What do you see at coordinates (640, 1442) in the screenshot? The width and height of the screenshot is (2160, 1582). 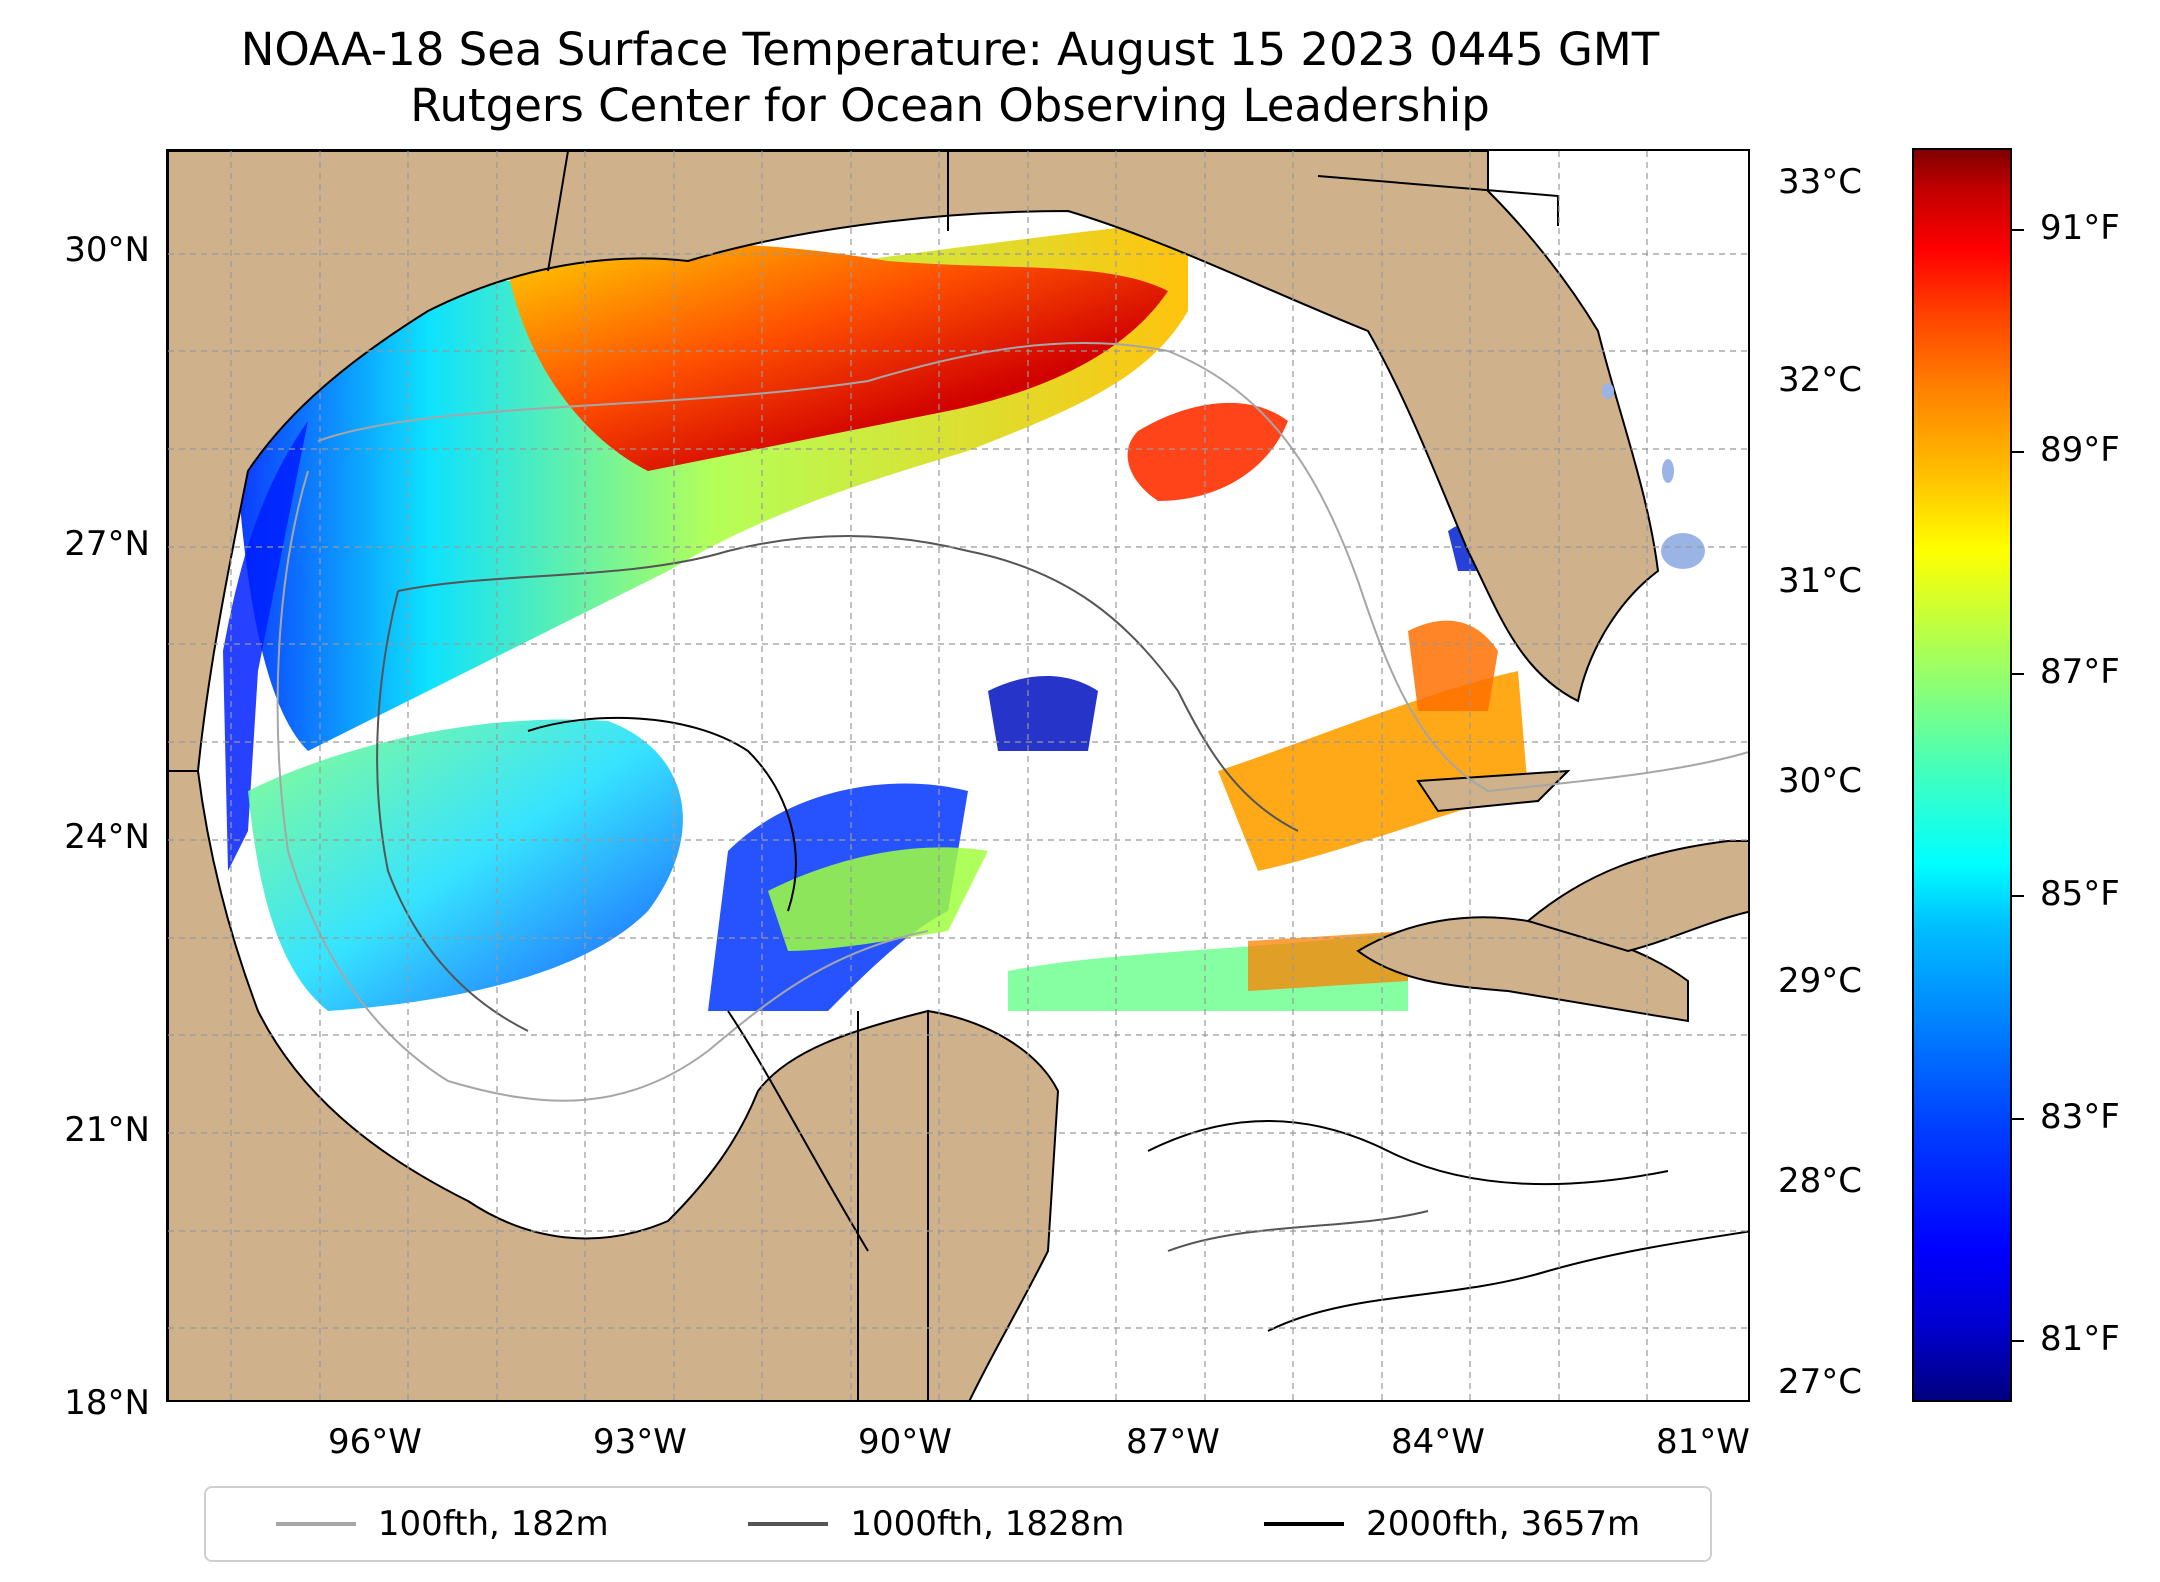 I see `lon-label-93w: 93°W` at bounding box center [640, 1442].